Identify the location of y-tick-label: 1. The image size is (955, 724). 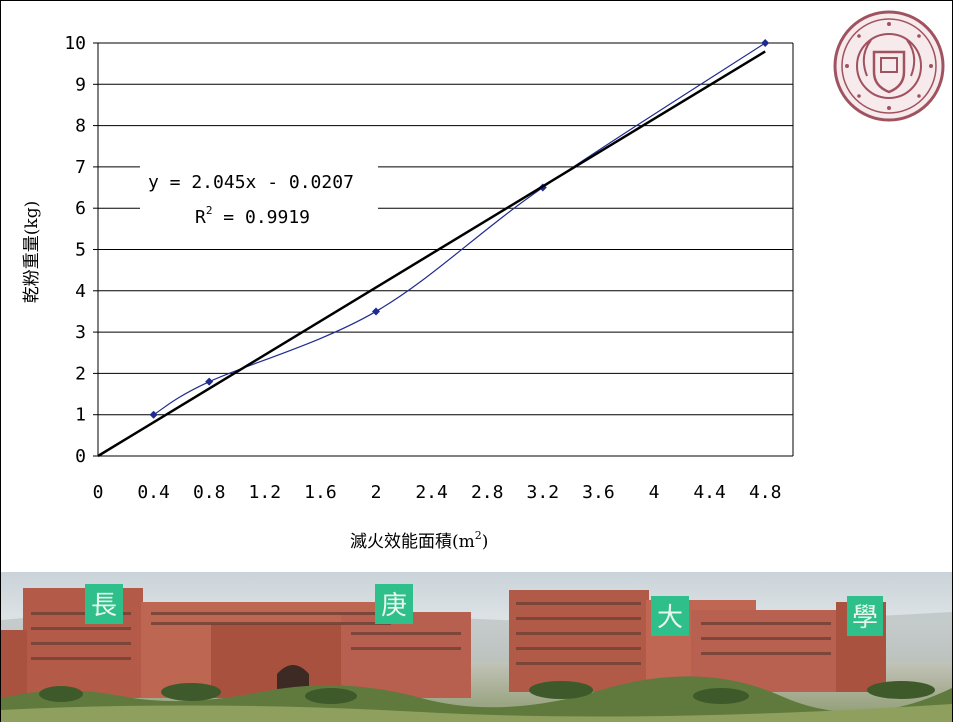
(80, 415).